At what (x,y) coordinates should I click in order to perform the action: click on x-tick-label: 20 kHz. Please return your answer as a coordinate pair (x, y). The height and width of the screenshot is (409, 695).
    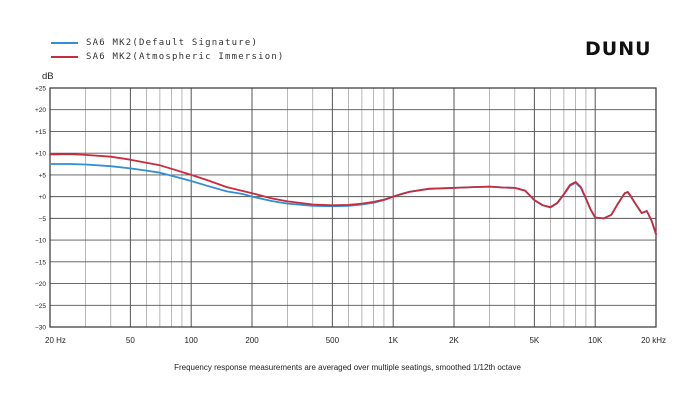
    Looking at the image, I should click on (653, 340).